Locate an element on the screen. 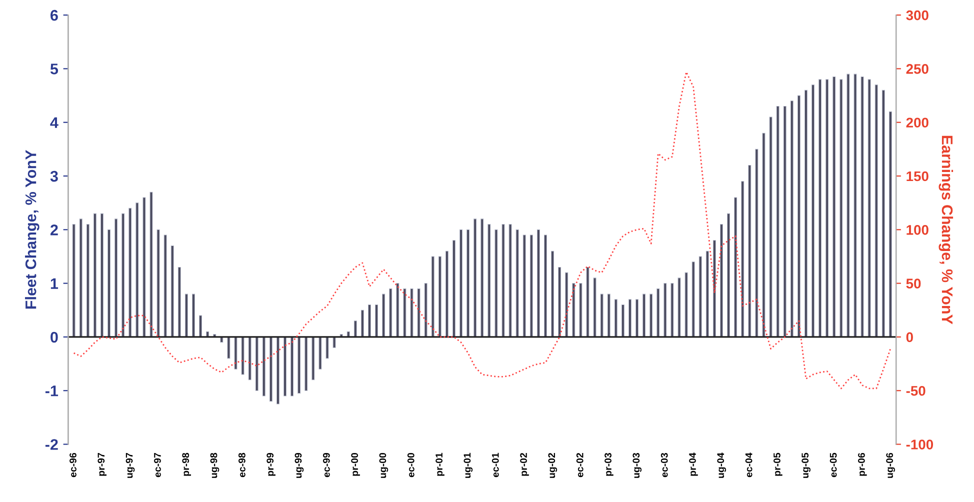 The image size is (974, 502). x-tick-label: ug-02 is located at coordinates (553, 465).